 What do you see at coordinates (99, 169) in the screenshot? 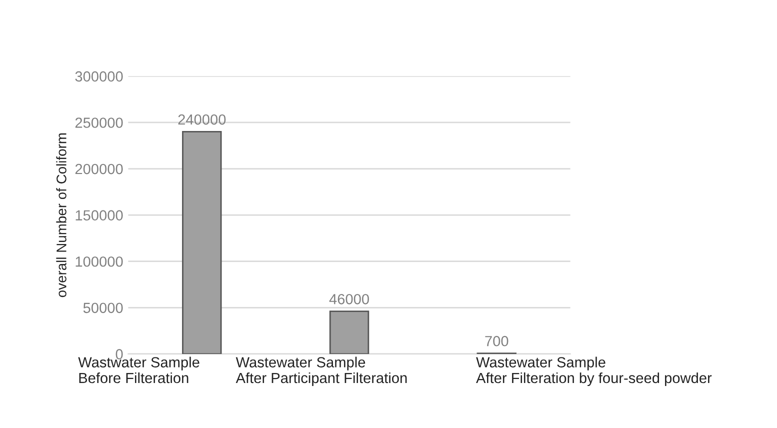
I see `y-tick-label: 200000` at bounding box center [99, 169].